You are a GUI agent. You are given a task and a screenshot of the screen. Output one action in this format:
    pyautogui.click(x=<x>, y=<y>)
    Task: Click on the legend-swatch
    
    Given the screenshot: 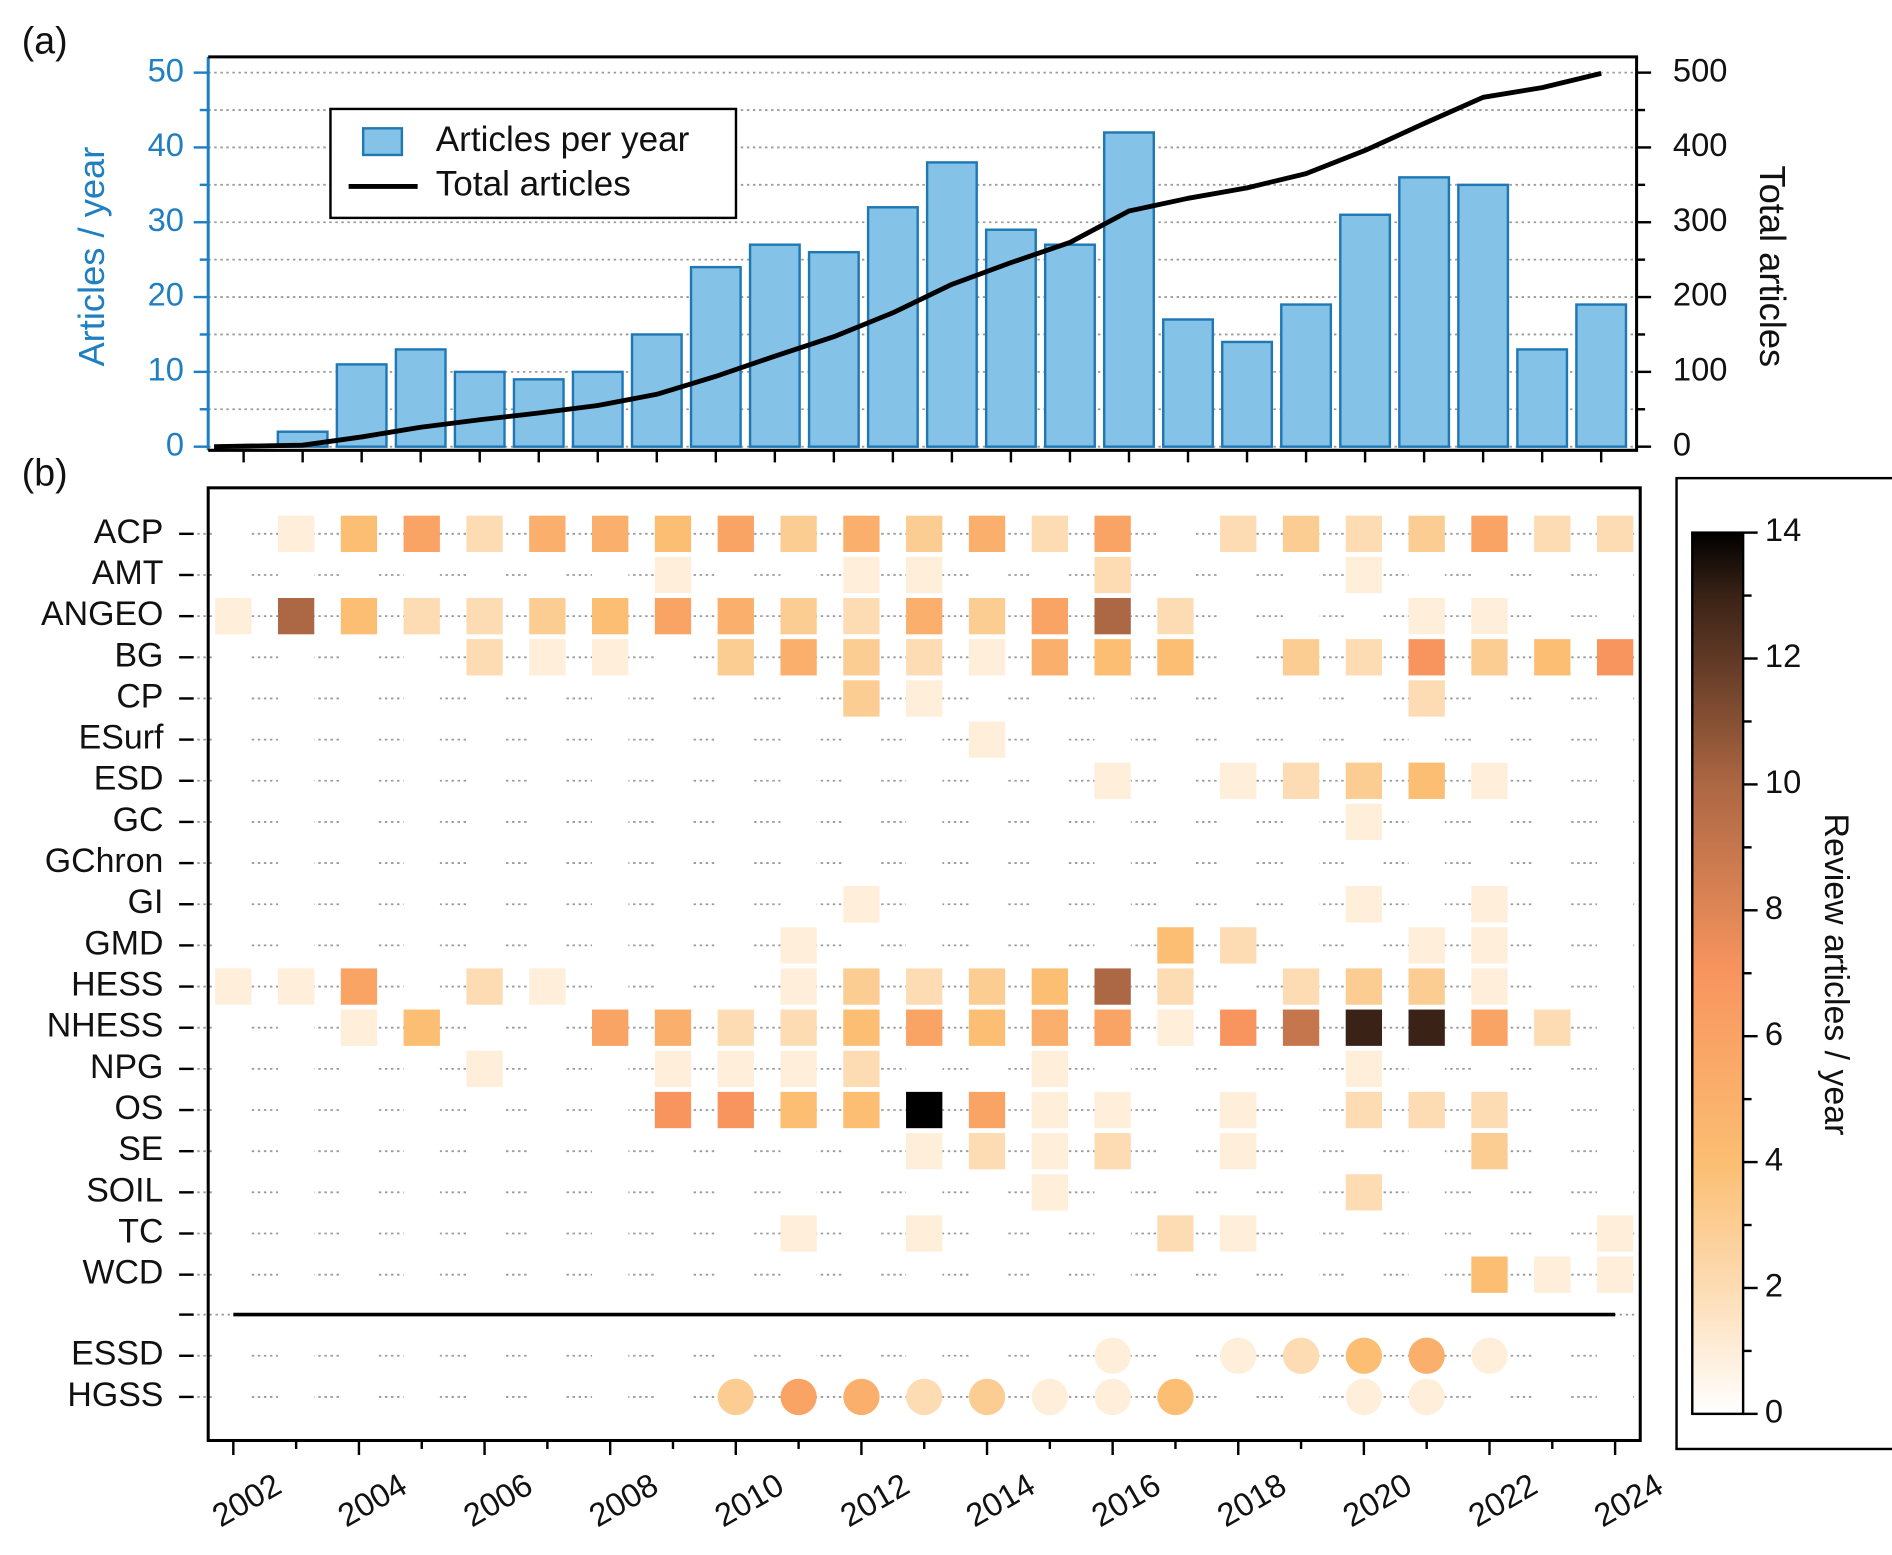 What is the action you would take?
    pyautogui.click(x=382, y=142)
    